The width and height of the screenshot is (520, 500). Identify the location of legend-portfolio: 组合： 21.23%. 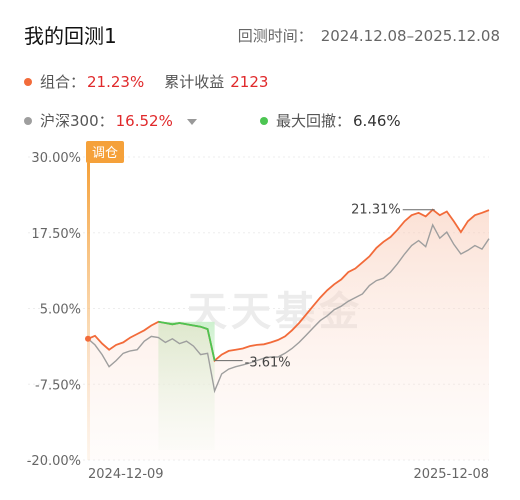
(84, 81).